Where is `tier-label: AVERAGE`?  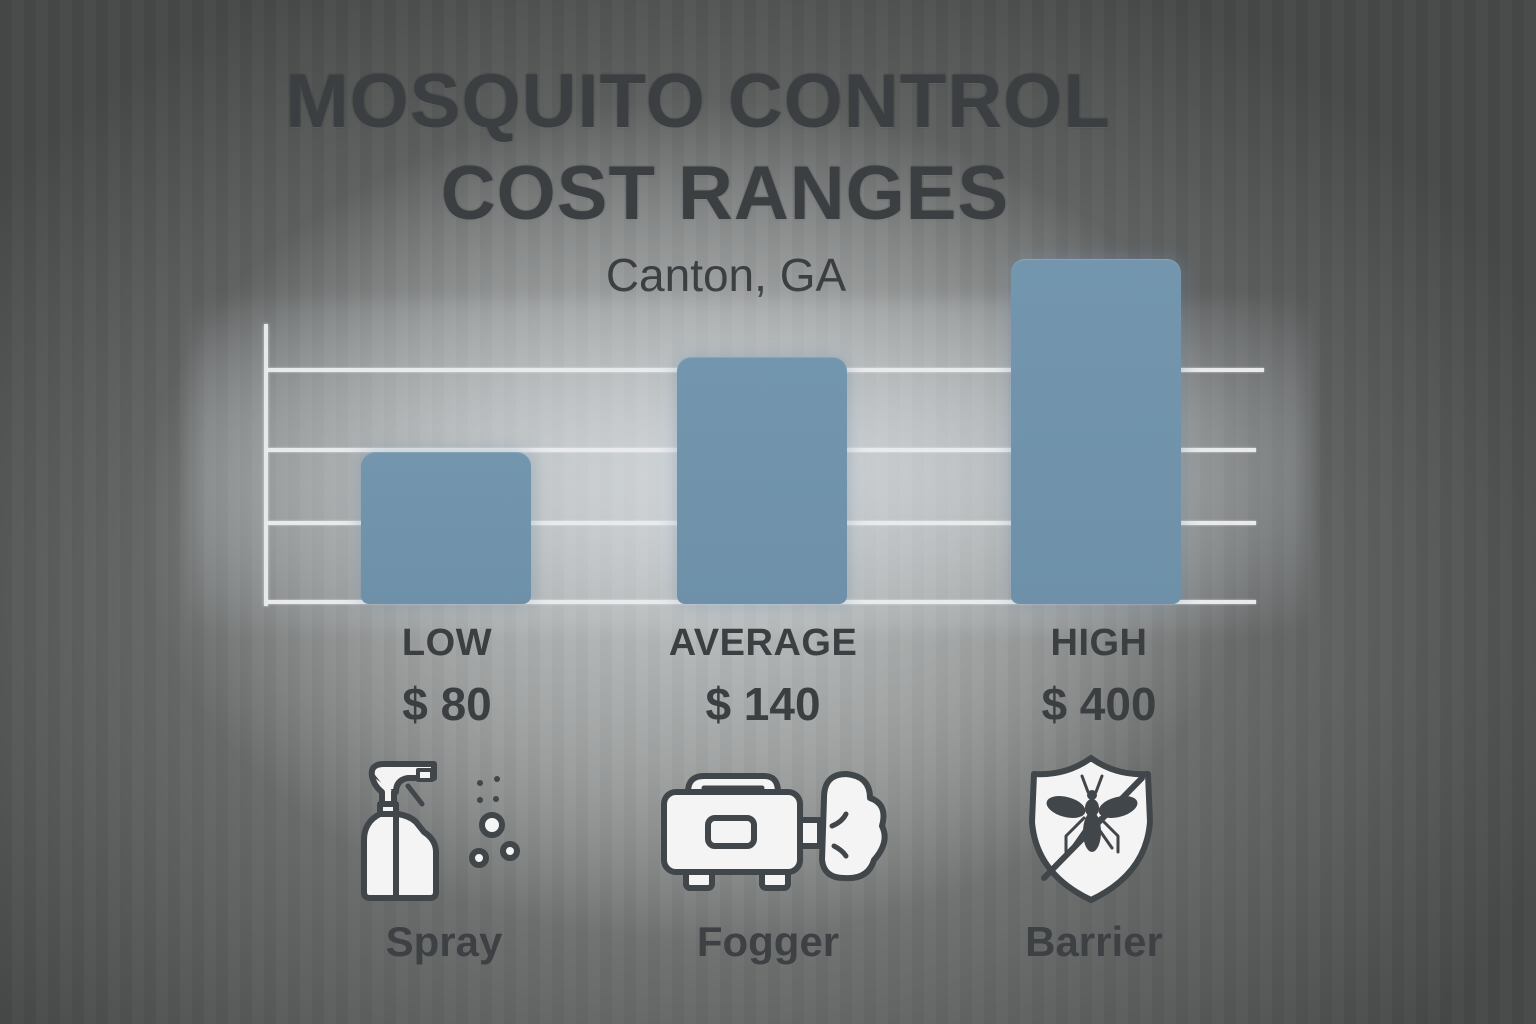 tier-label: AVERAGE is located at coordinates (763, 643).